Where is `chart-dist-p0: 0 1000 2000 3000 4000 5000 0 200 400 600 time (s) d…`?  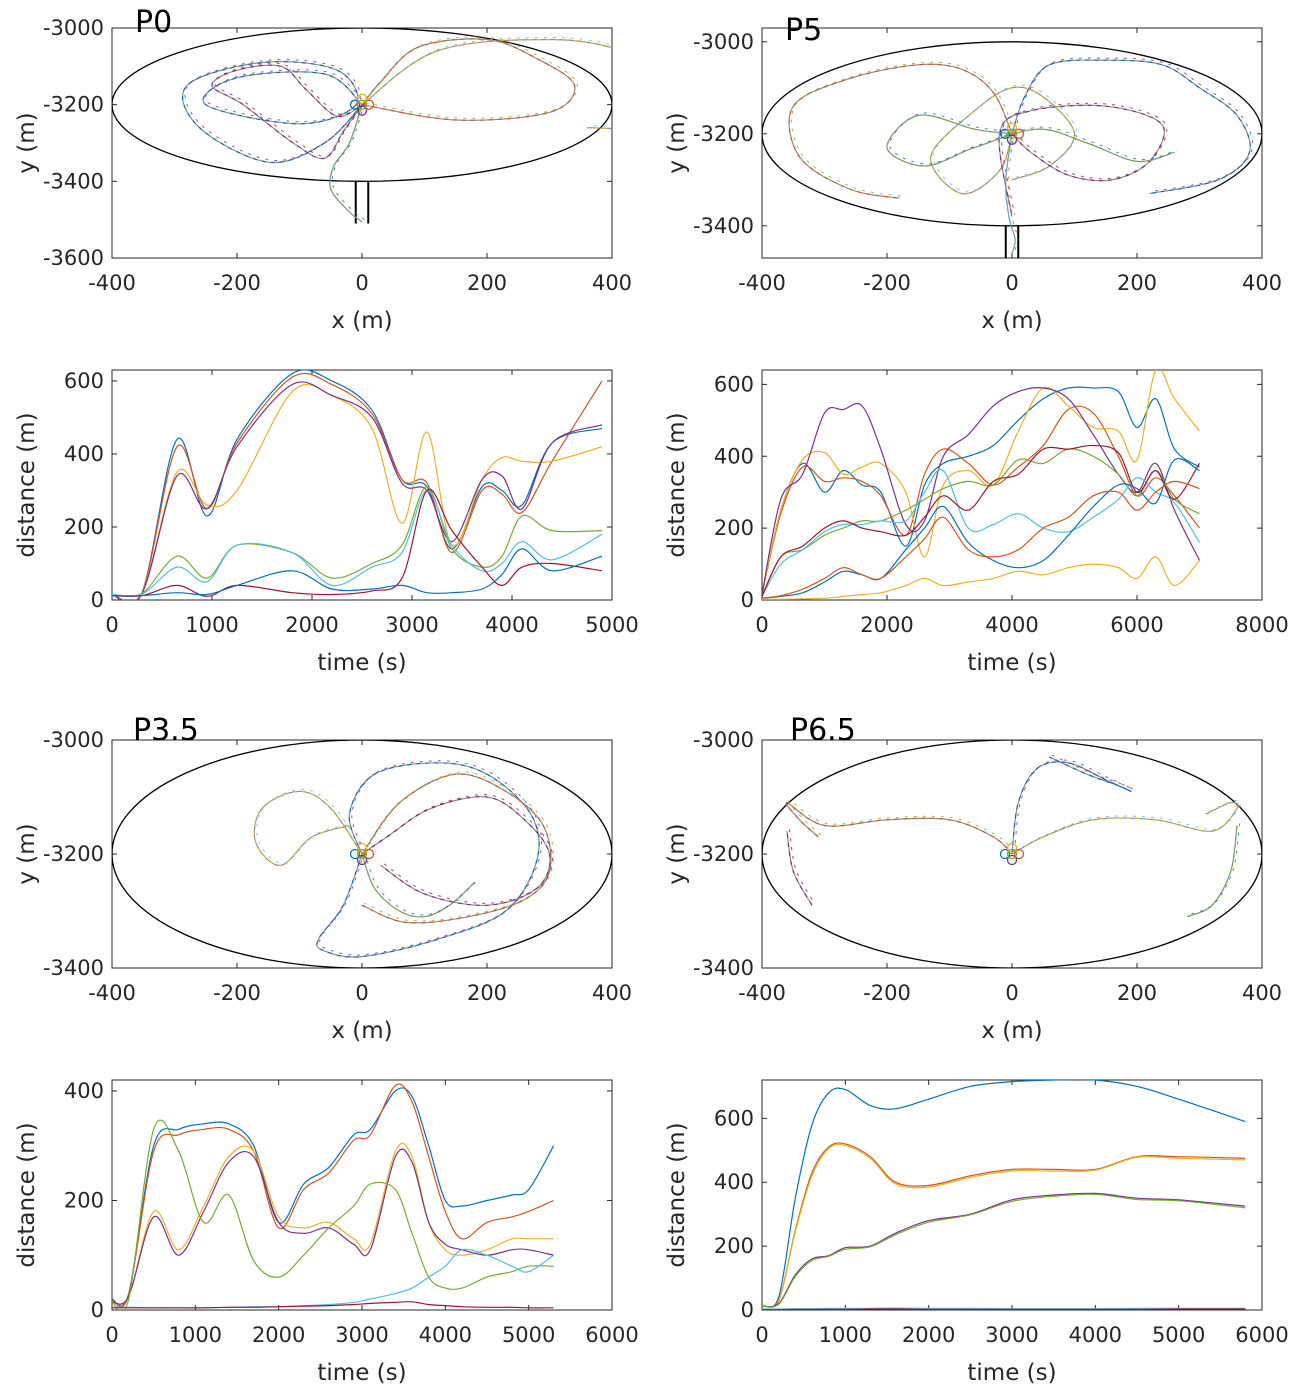 chart-dist-p0: 0 1000 2000 3000 4000 5000 0 200 400 600 time (s) d… is located at coordinates (326, 522).